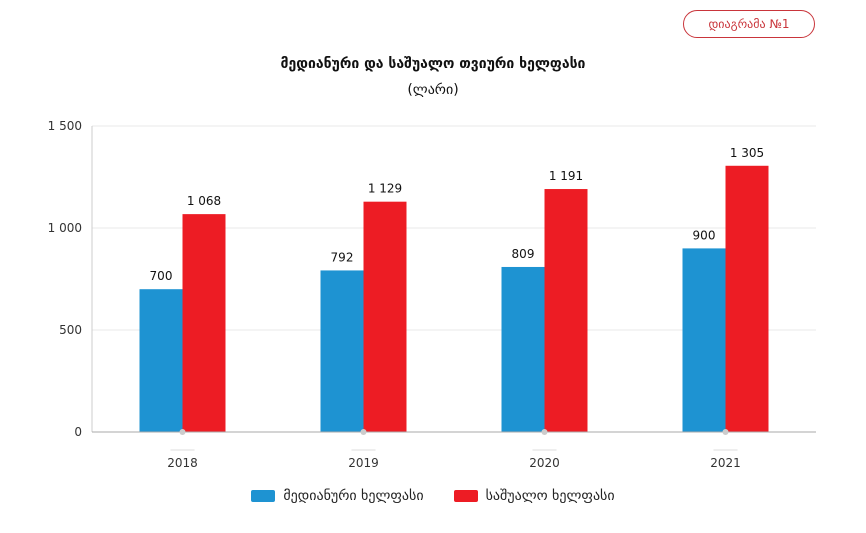 This screenshot has height=533, width=866. What do you see at coordinates (353, 496) in the screenshot?
I see `legend-label: მედიანური ხელფასი` at bounding box center [353, 496].